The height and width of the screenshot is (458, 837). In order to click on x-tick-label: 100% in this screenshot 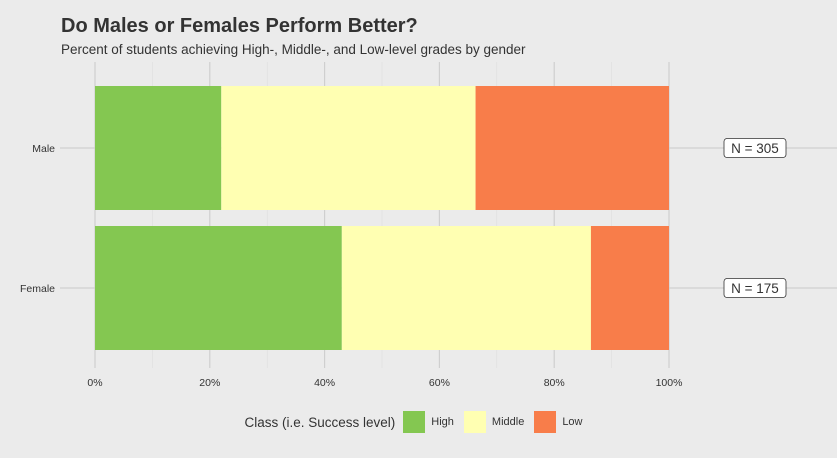, I will do `click(669, 383)`.